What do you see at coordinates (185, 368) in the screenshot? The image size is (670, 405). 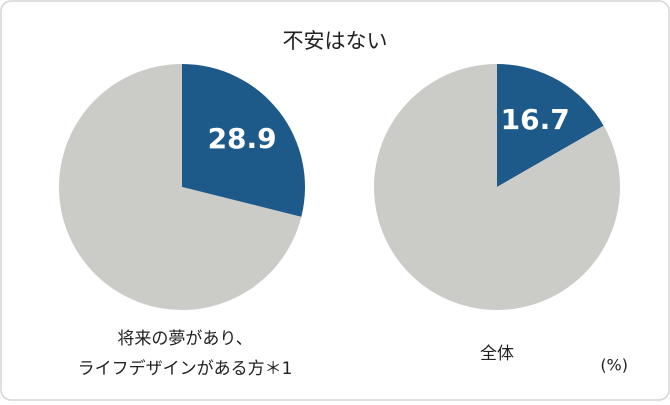 I see `pie-label: ライフデザインがある方＊1` at bounding box center [185, 368].